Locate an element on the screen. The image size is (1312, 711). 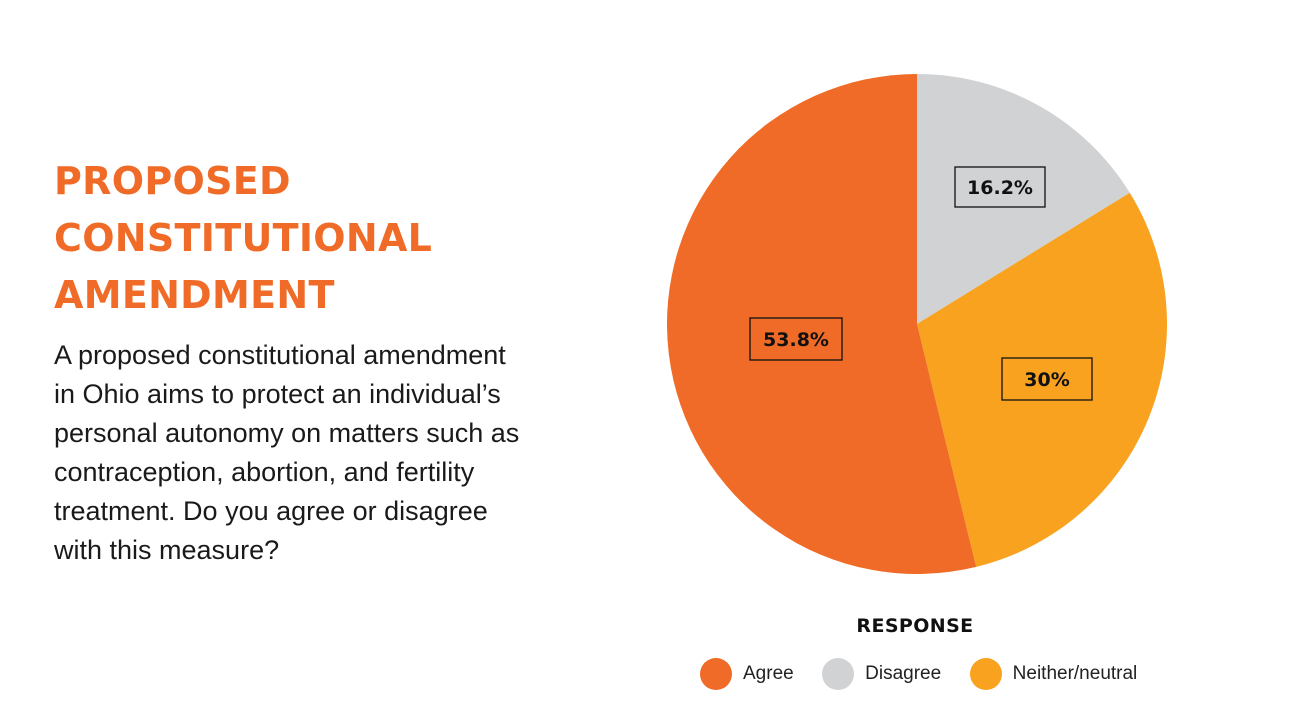
question-line-6: with this measure? is located at coordinates (167, 550).